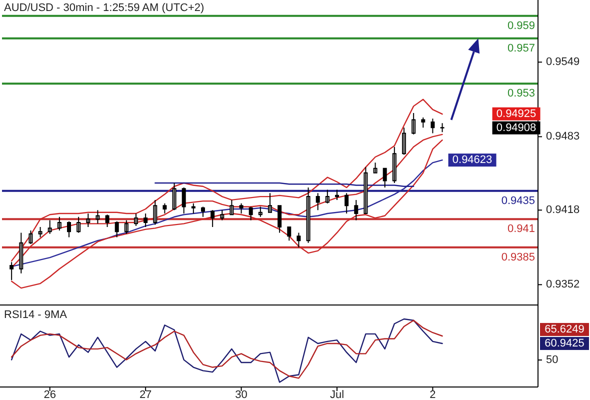  Describe the element at coordinates (516, 128) in the screenshot. I see `annotation: 0.94908` at that location.